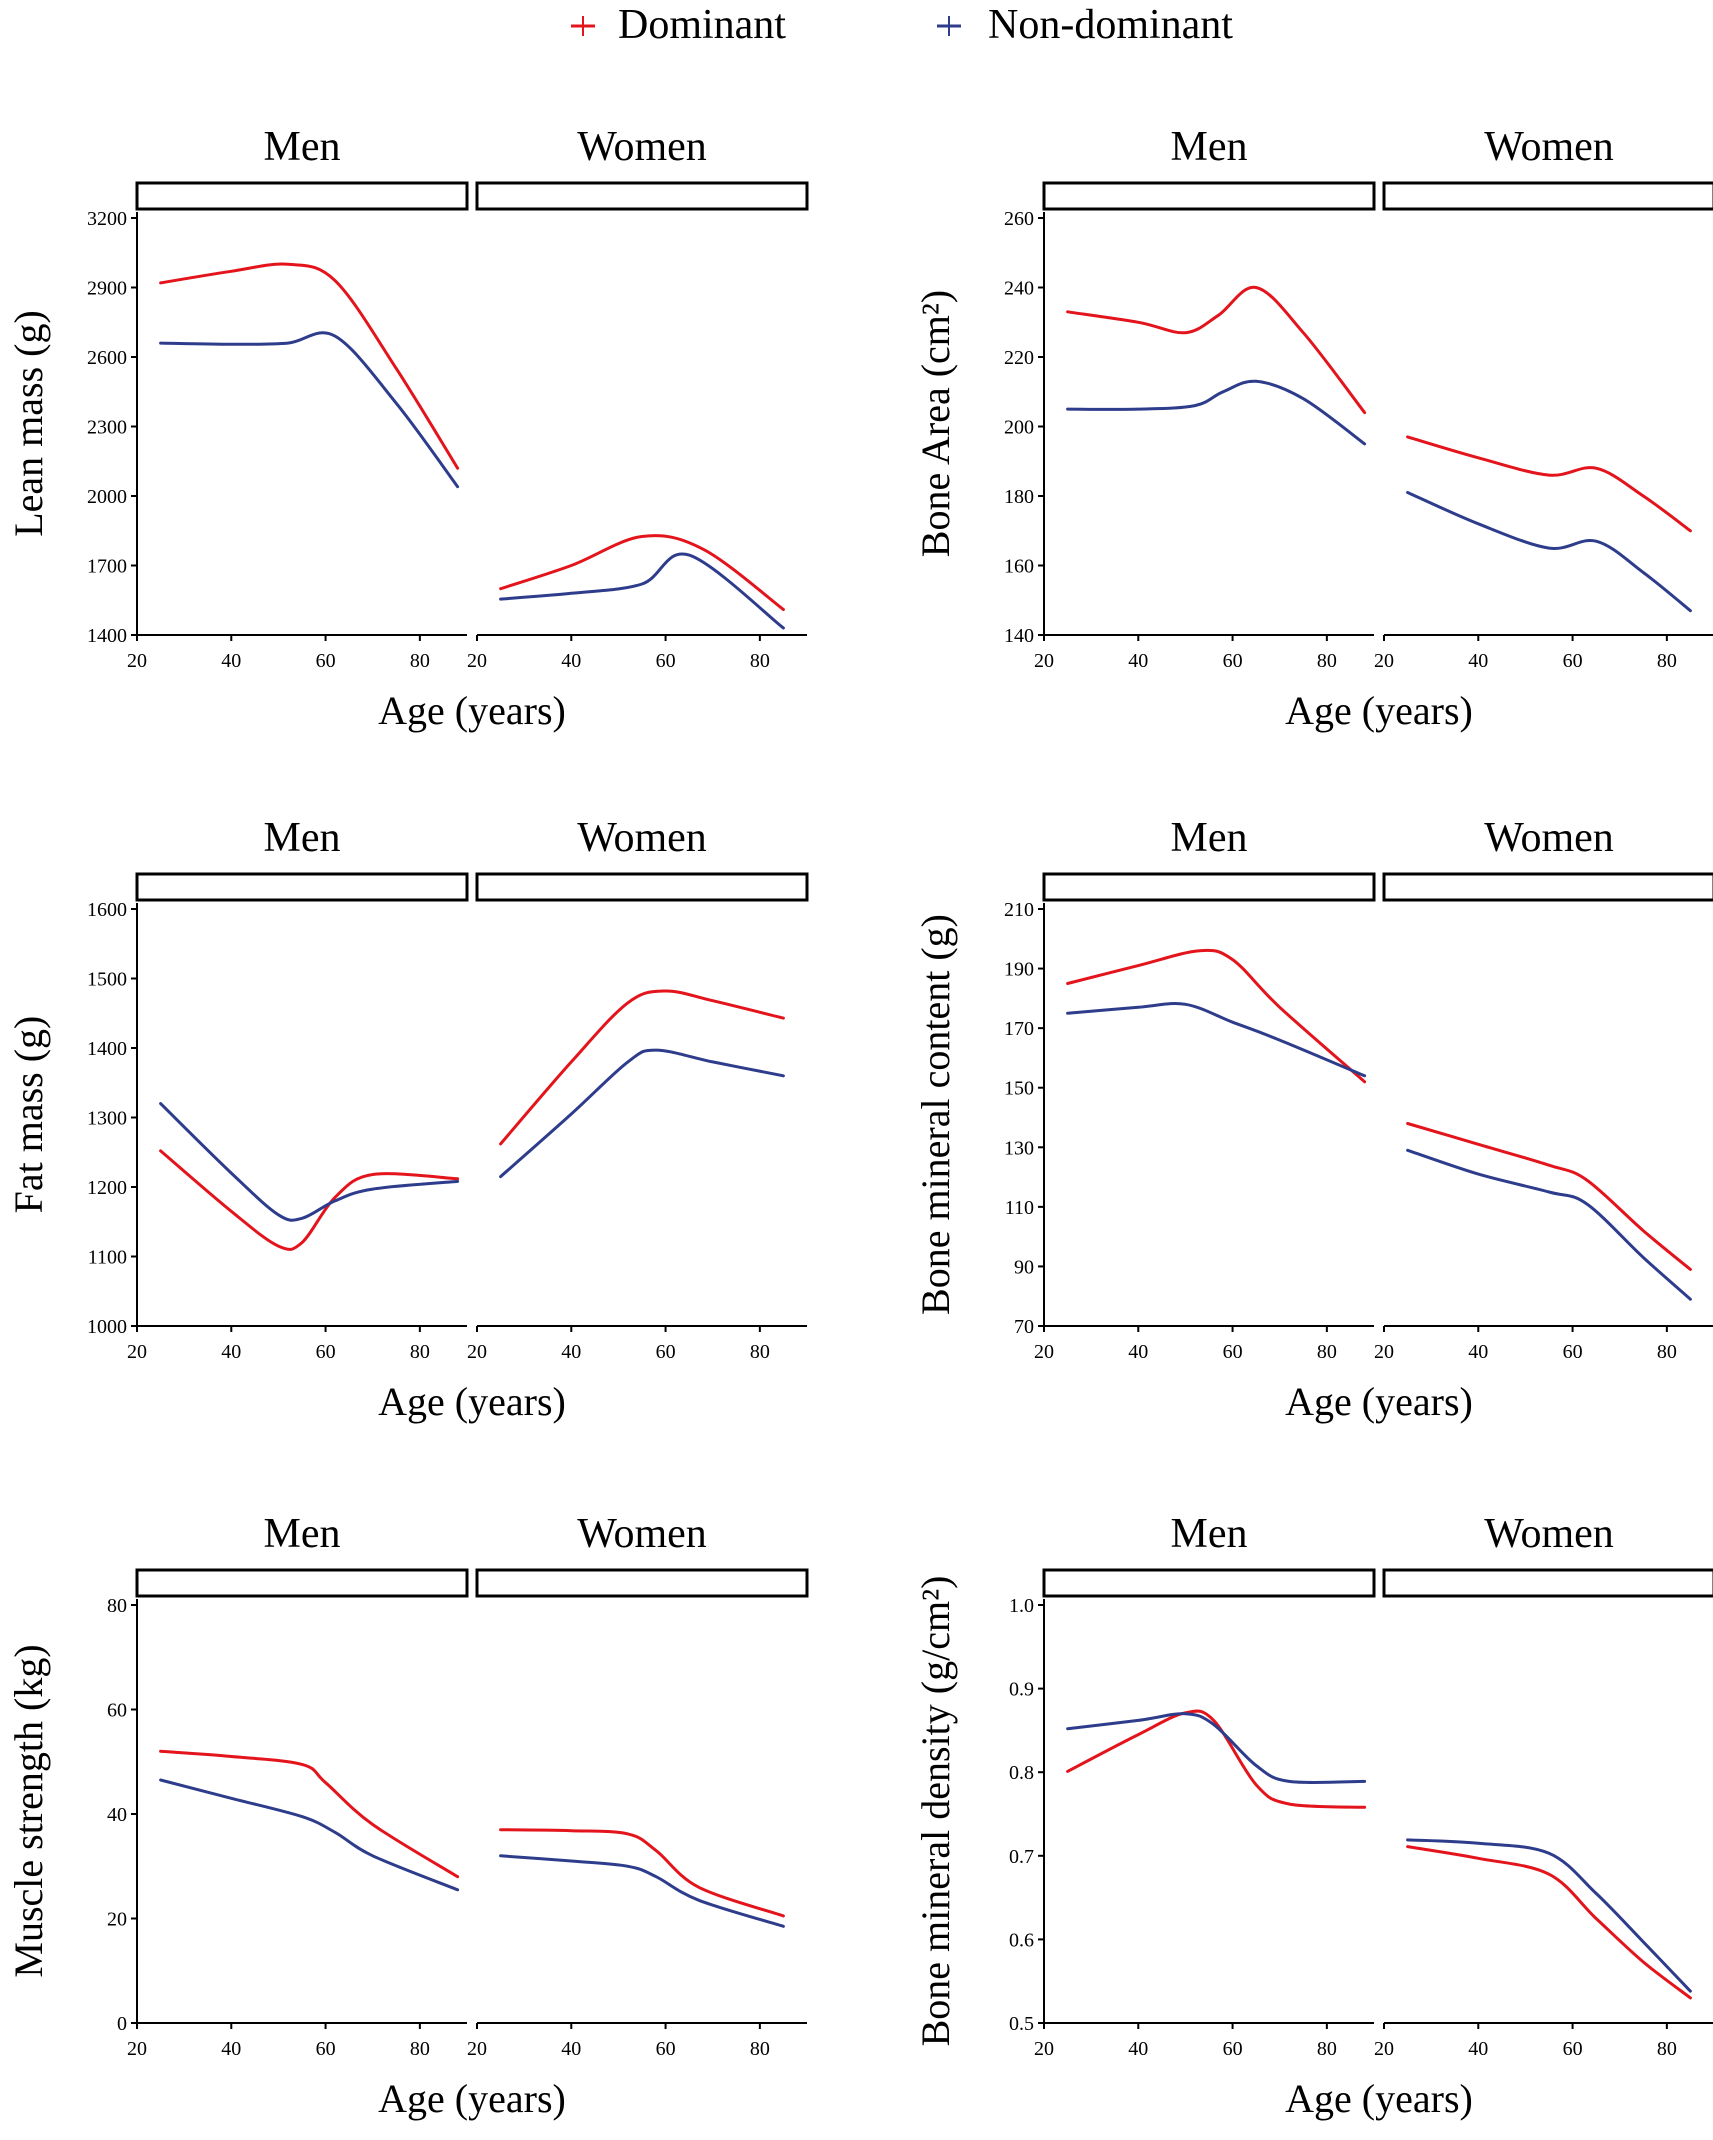 This screenshot has width=1713, height=2140. Describe the element at coordinates (678, 25) in the screenshot. I see `legend-item-dominant: Dominant` at that location.